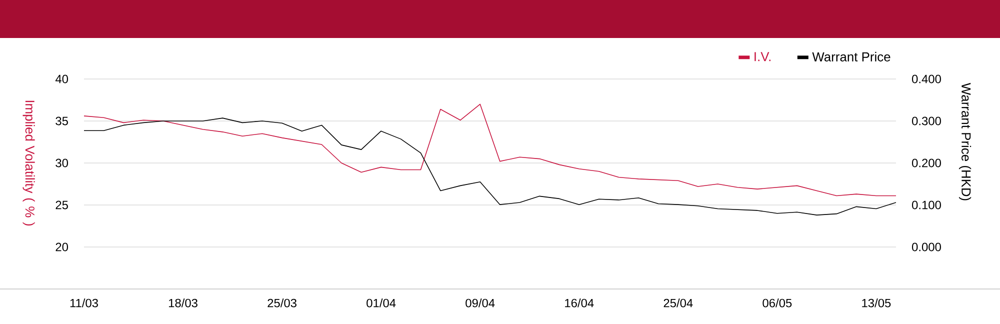 Image resolution: width=1000 pixels, height=324 pixels. What do you see at coordinates (381, 303) in the screenshot?
I see `x-tick-label: 01/04` at bounding box center [381, 303].